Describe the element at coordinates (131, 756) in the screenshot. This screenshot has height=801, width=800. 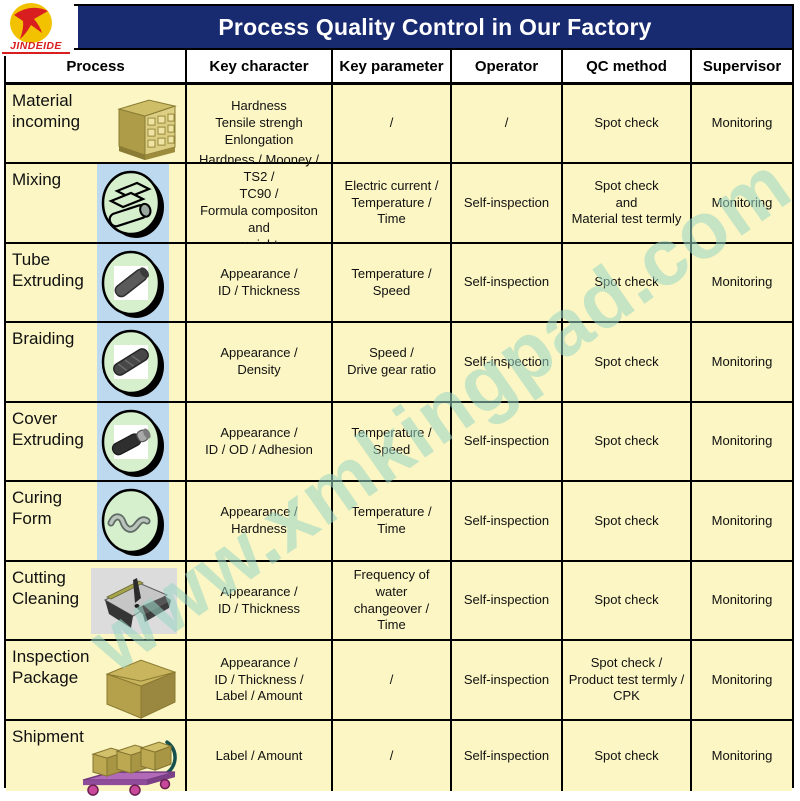
I see `hand-truck-with-boxes-icon` at that location.